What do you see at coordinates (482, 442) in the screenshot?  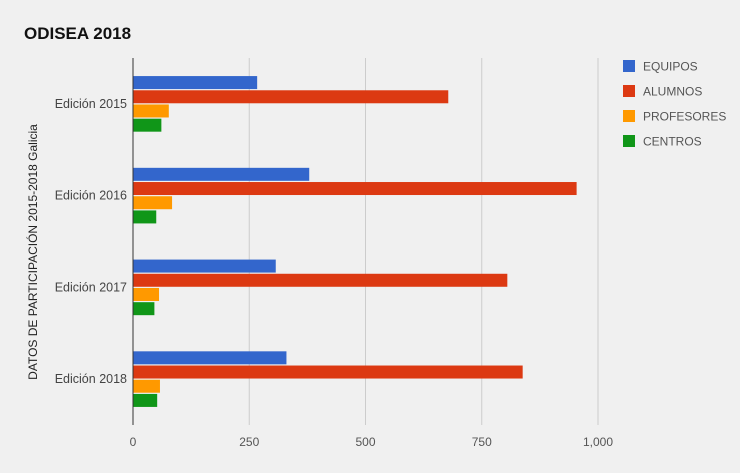 I see `x-tick-label: 750` at bounding box center [482, 442].